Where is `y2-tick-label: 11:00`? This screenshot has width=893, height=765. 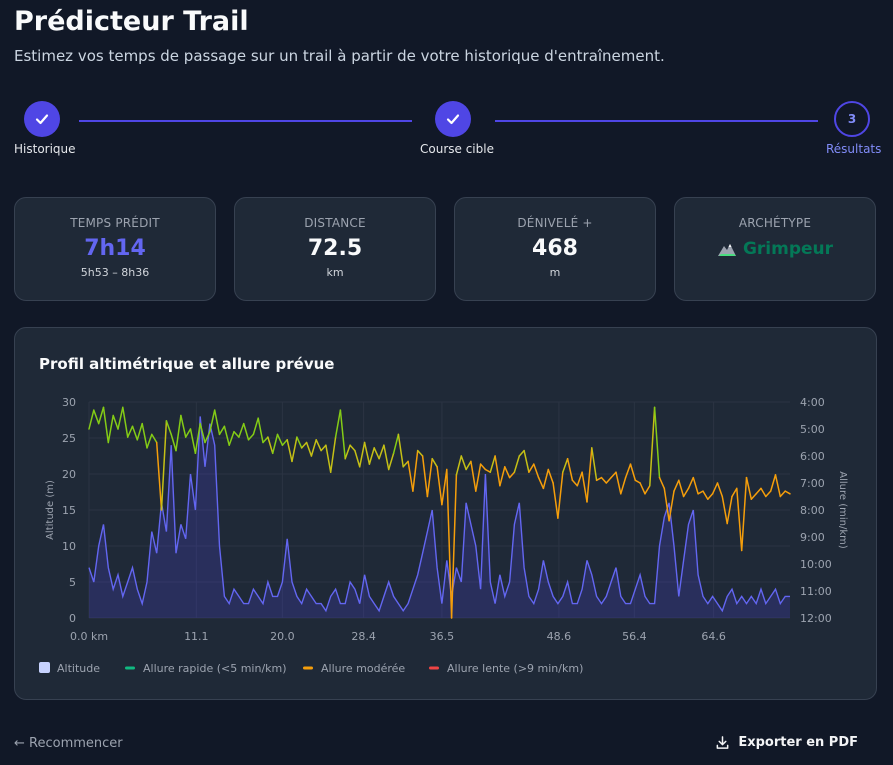 y2-tick-label: 11:00 is located at coordinates (816, 591).